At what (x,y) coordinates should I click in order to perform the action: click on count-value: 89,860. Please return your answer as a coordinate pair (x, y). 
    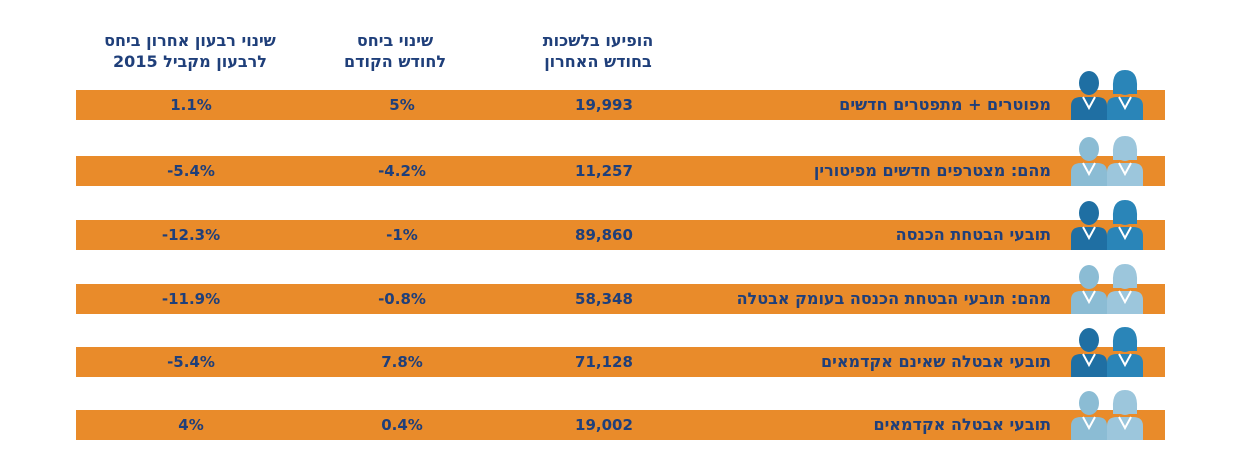
    Looking at the image, I should click on (604, 235).